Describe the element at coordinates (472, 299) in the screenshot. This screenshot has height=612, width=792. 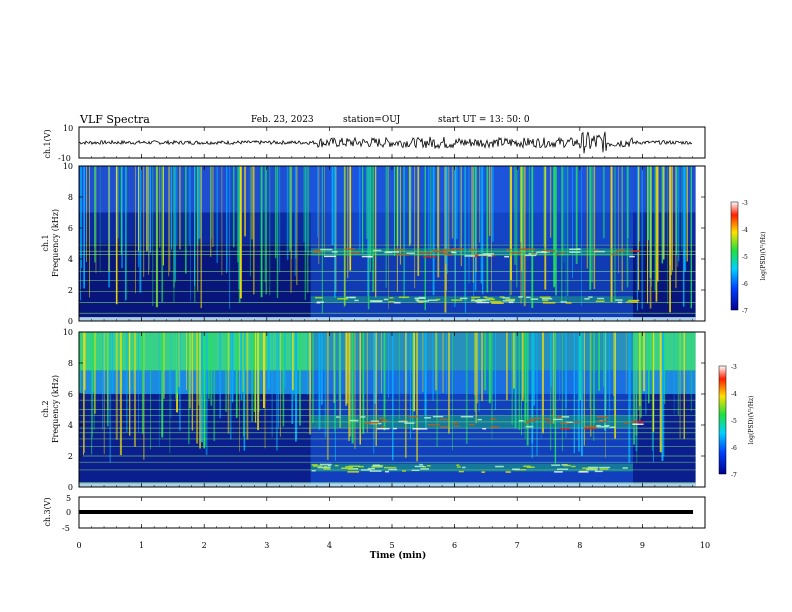
I see `chorus-band` at that location.